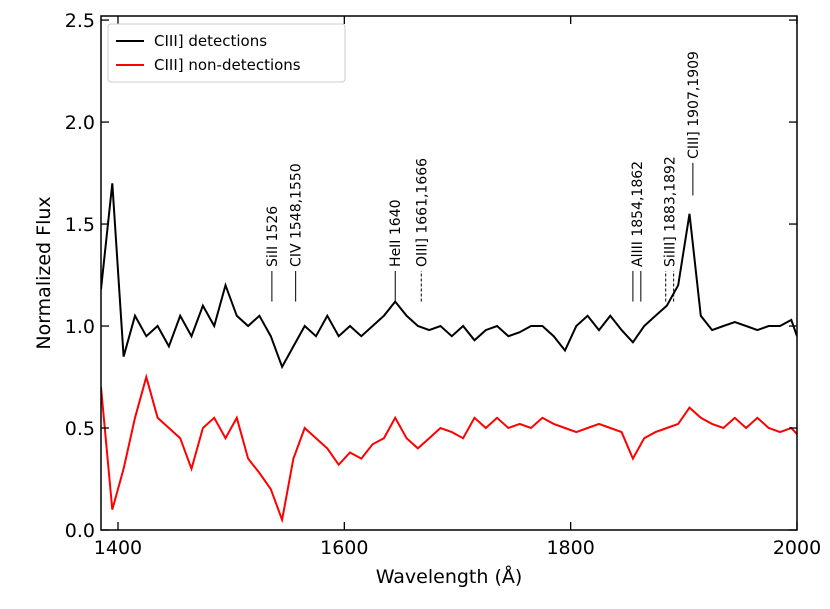  Describe the element at coordinates (80, 429) in the screenshot. I see `y-tick-label: 0.5` at that location.